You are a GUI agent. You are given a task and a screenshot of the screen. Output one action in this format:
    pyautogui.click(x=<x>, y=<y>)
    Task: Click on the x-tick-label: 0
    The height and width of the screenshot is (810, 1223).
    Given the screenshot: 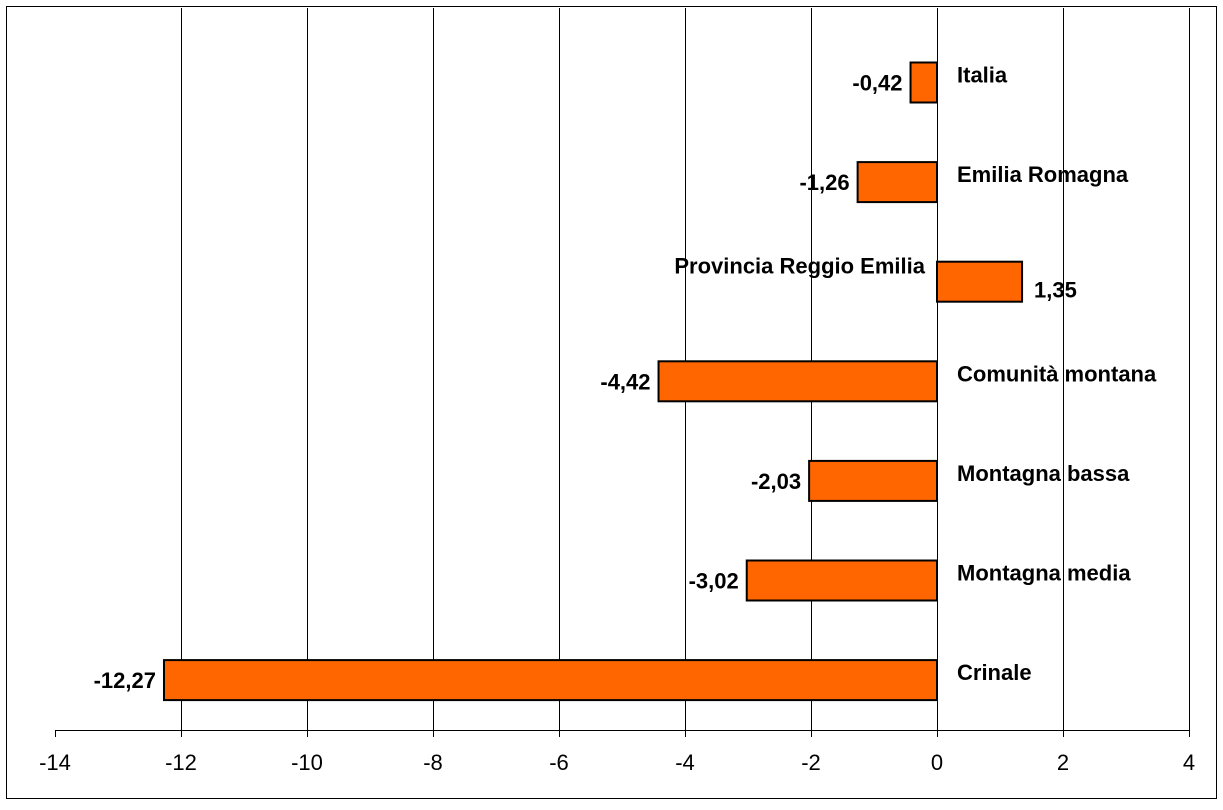 What is the action you would take?
    pyautogui.click(x=937, y=762)
    